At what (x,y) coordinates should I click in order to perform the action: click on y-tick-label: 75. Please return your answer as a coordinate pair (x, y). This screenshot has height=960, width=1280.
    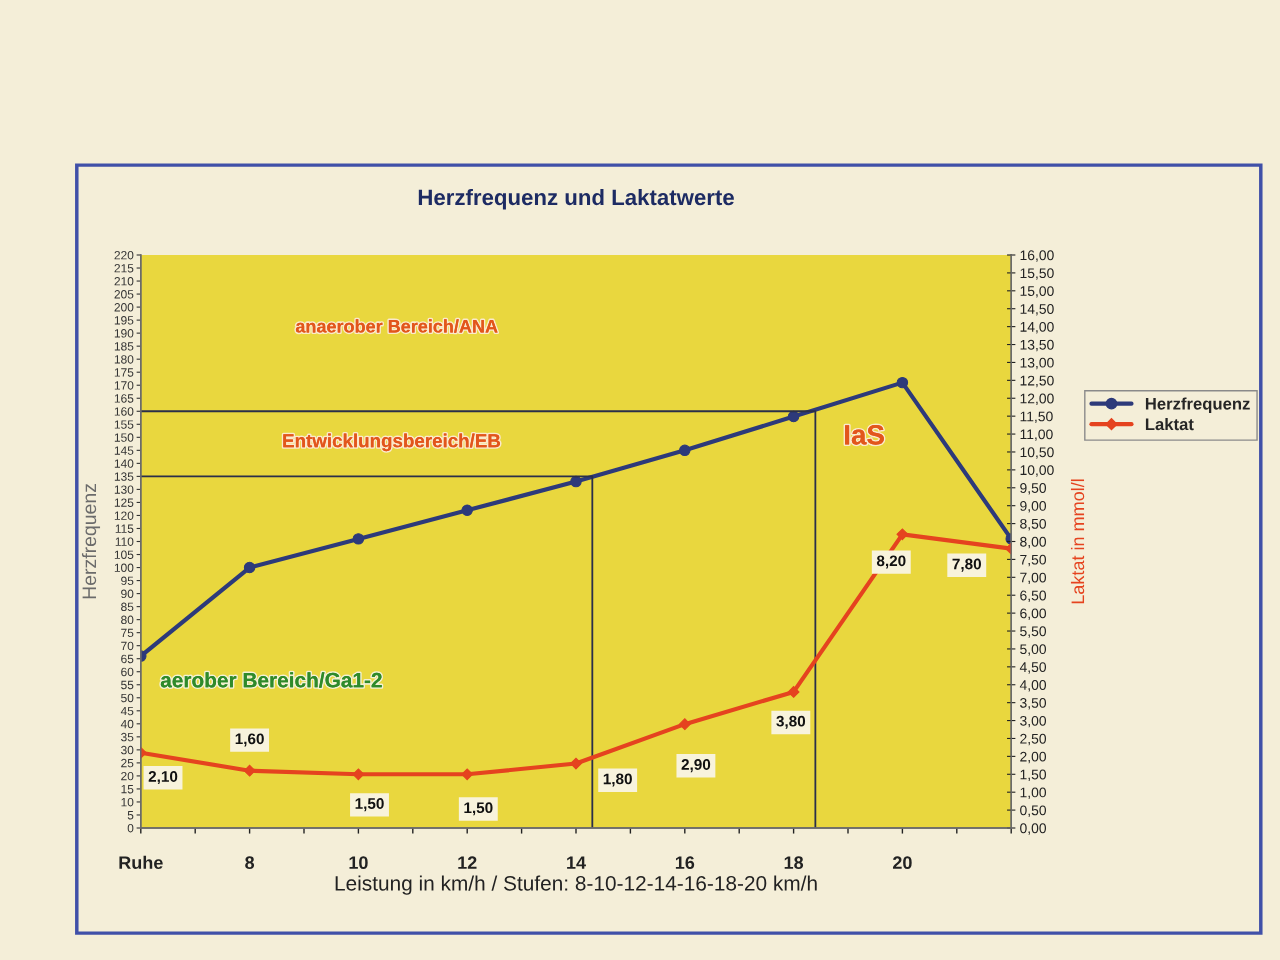
    Looking at the image, I should click on (127, 633).